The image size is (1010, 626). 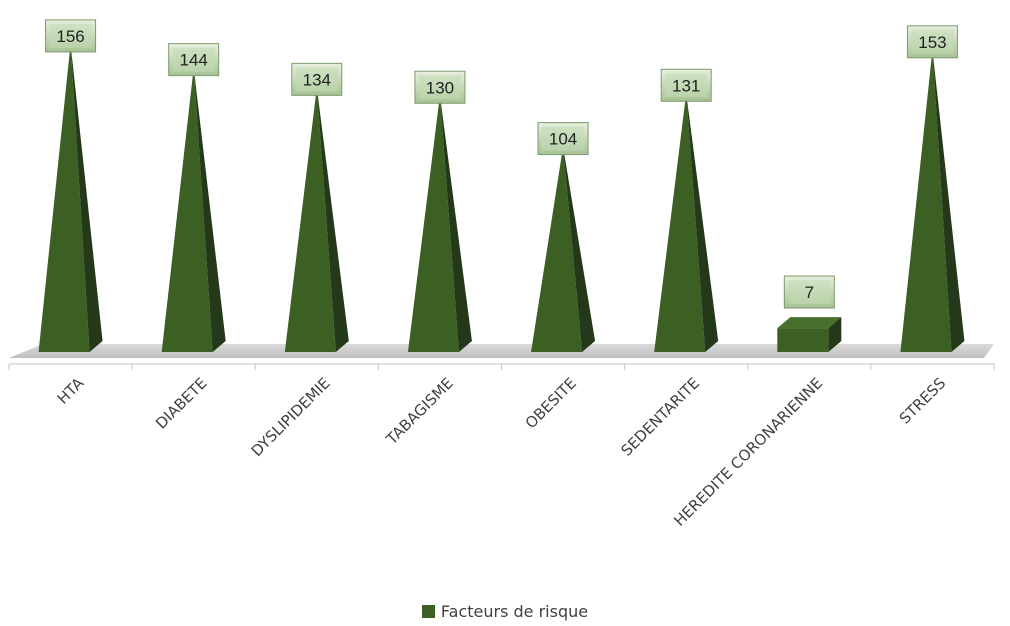 I want to click on data-label: 131, so click(x=686, y=85).